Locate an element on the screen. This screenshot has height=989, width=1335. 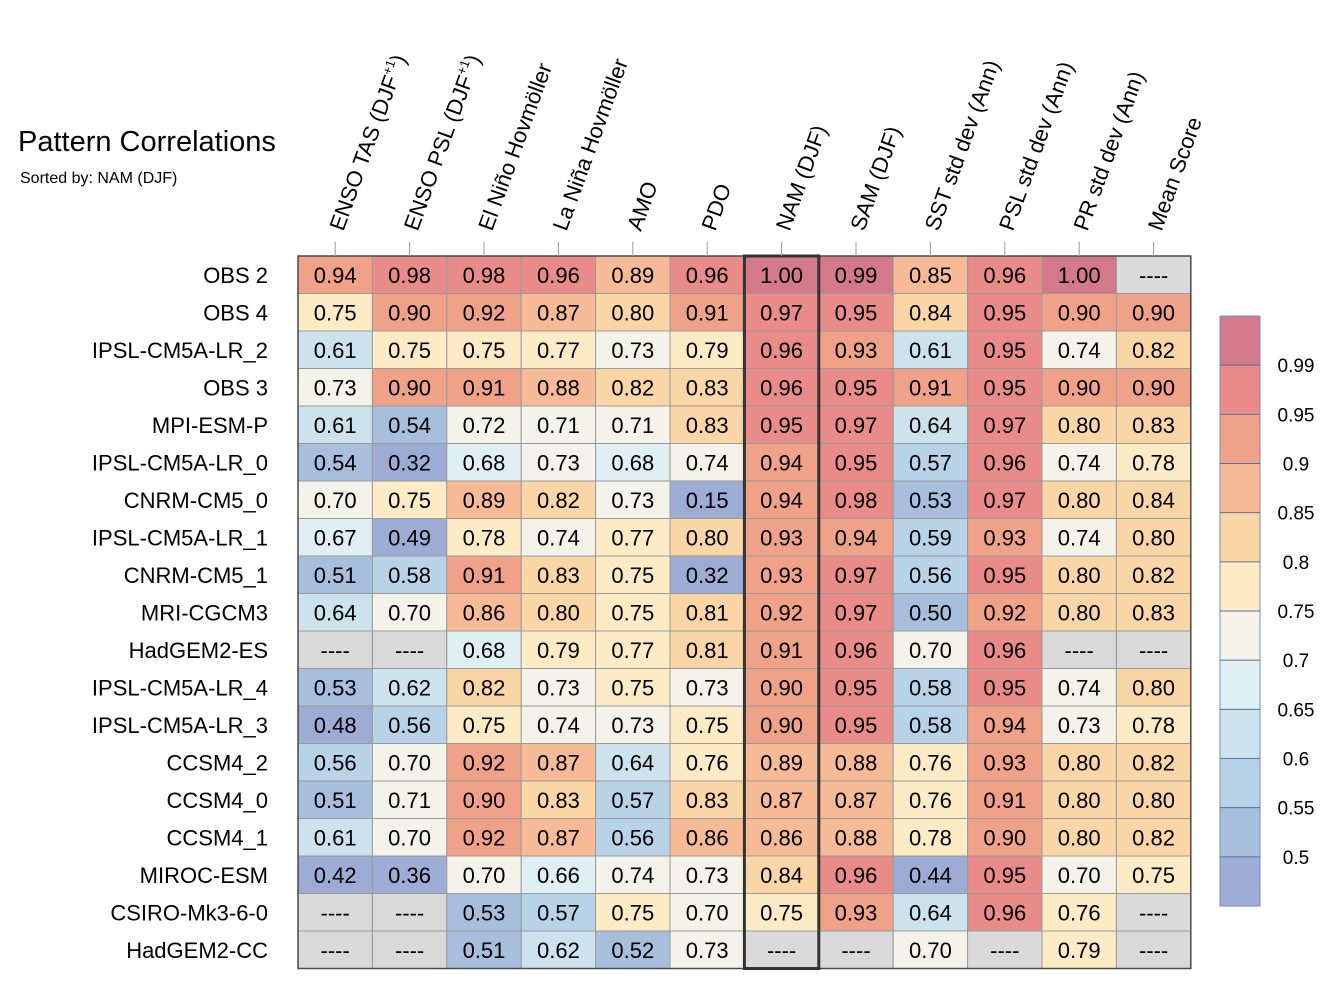
cell-value-label: 0.74 is located at coordinates (1079, 350).